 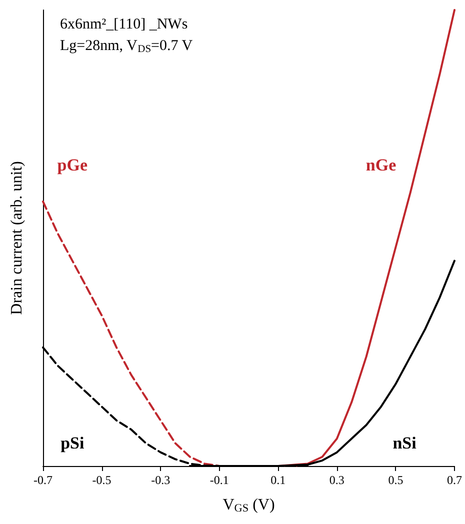 I want to click on x-tick-label: -0.5, so click(x=102, y=480).